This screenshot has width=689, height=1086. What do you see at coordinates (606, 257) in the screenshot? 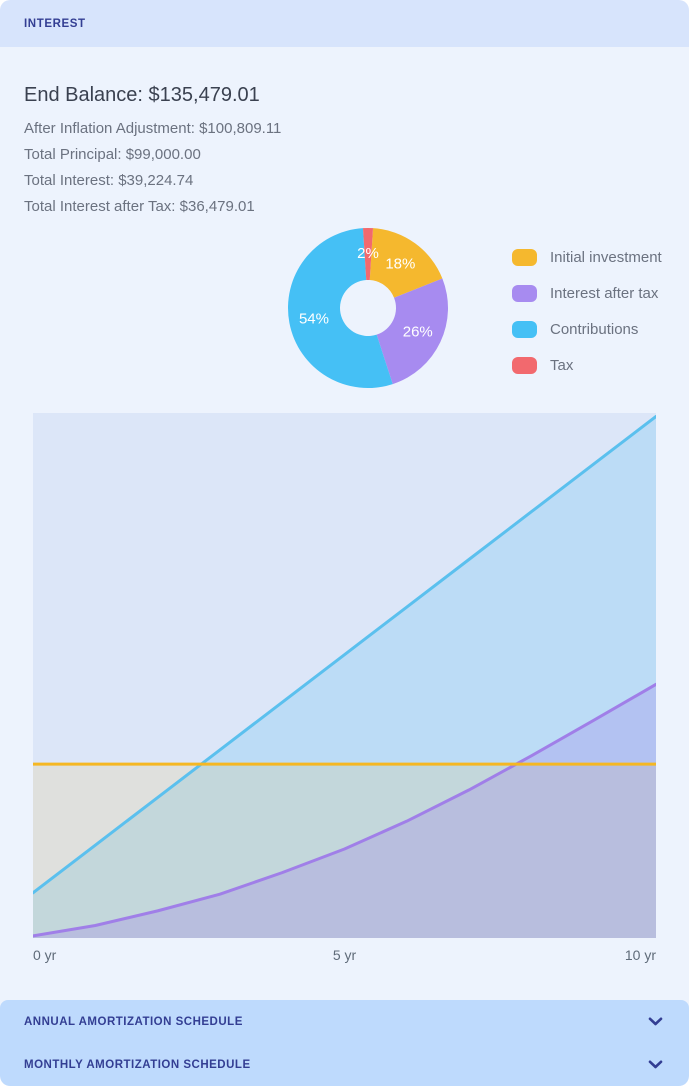
I see `legend-label: Initial investment` at bounding box center [606, 257].